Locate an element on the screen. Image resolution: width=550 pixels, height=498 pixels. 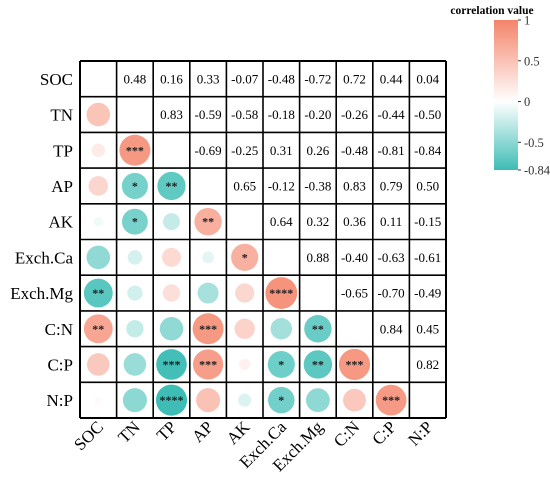
corr-circle-AP-TN is located at coordinates (134, 186).